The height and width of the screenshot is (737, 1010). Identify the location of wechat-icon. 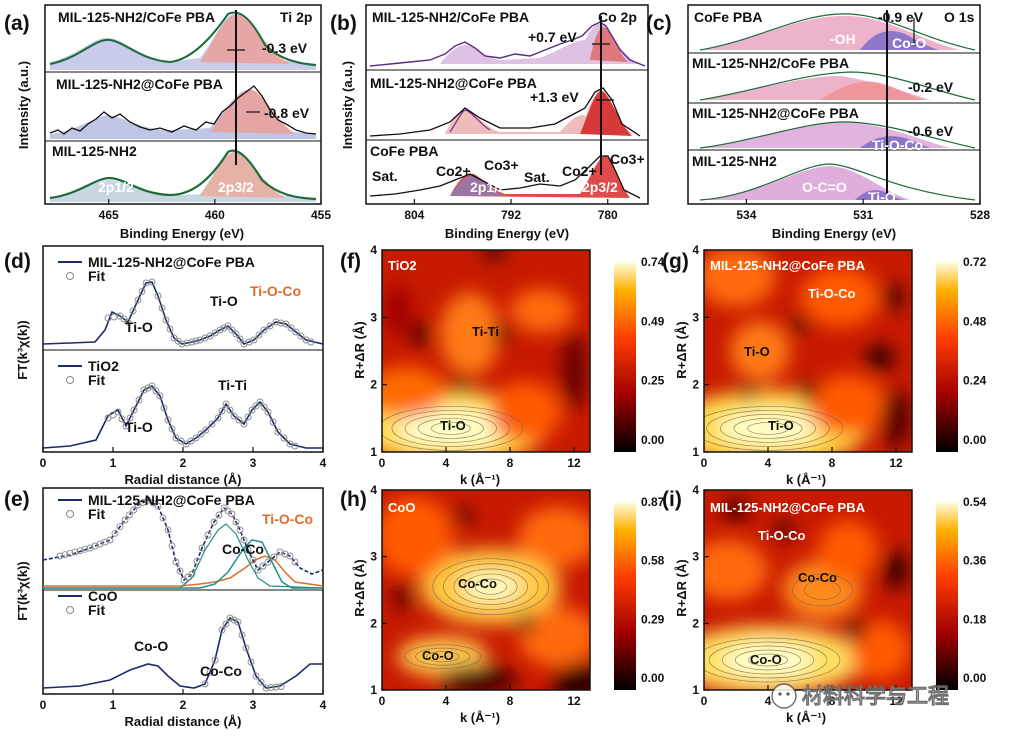
(784, 696).